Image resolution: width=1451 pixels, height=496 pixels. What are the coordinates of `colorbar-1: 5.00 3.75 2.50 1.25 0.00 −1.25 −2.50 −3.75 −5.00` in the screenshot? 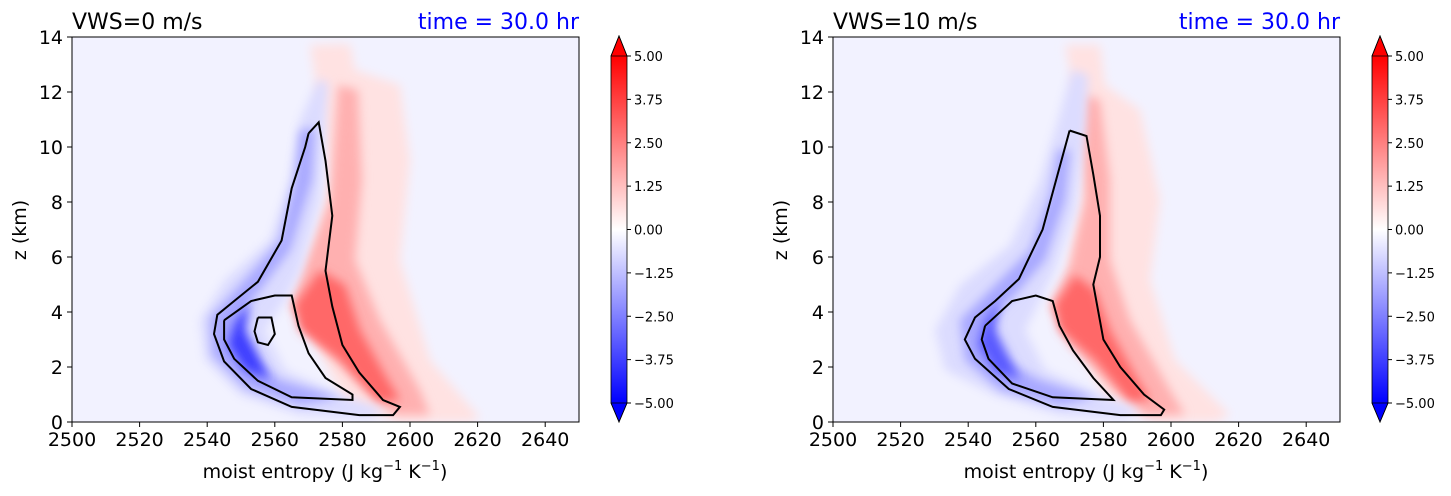 It's located at (642, 229).